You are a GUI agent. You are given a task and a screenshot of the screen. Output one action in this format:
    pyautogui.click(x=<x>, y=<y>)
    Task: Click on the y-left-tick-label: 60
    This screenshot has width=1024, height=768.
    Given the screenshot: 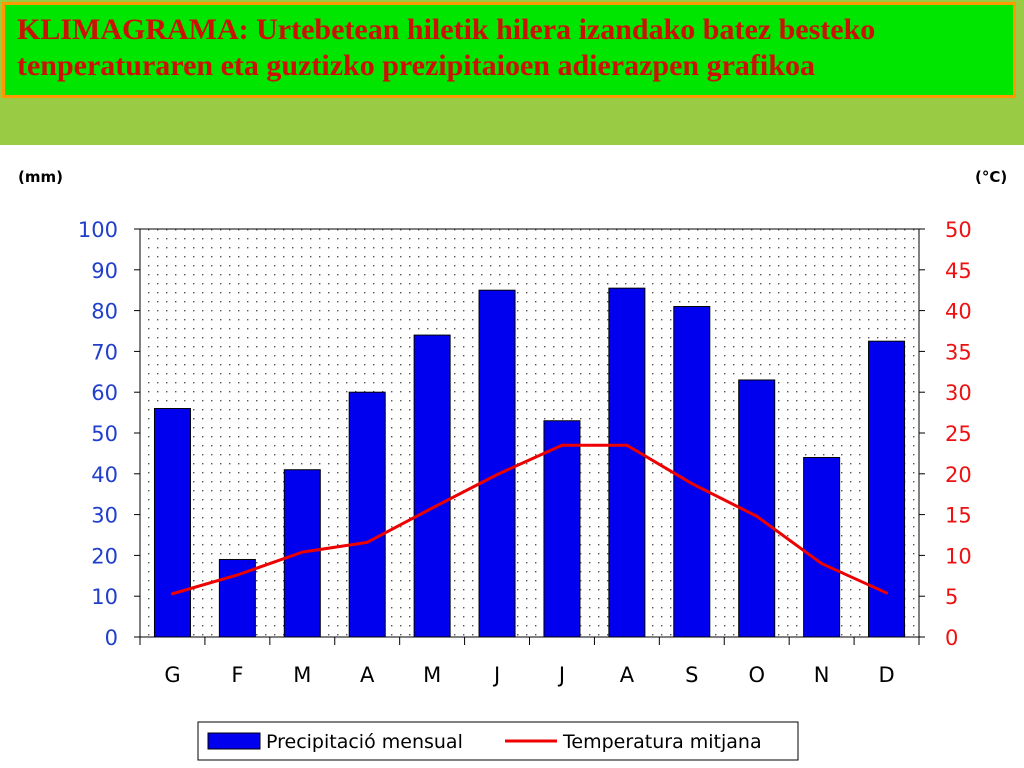 What is the action you would take?
    pyautogui.click(x=104, y=393)
    